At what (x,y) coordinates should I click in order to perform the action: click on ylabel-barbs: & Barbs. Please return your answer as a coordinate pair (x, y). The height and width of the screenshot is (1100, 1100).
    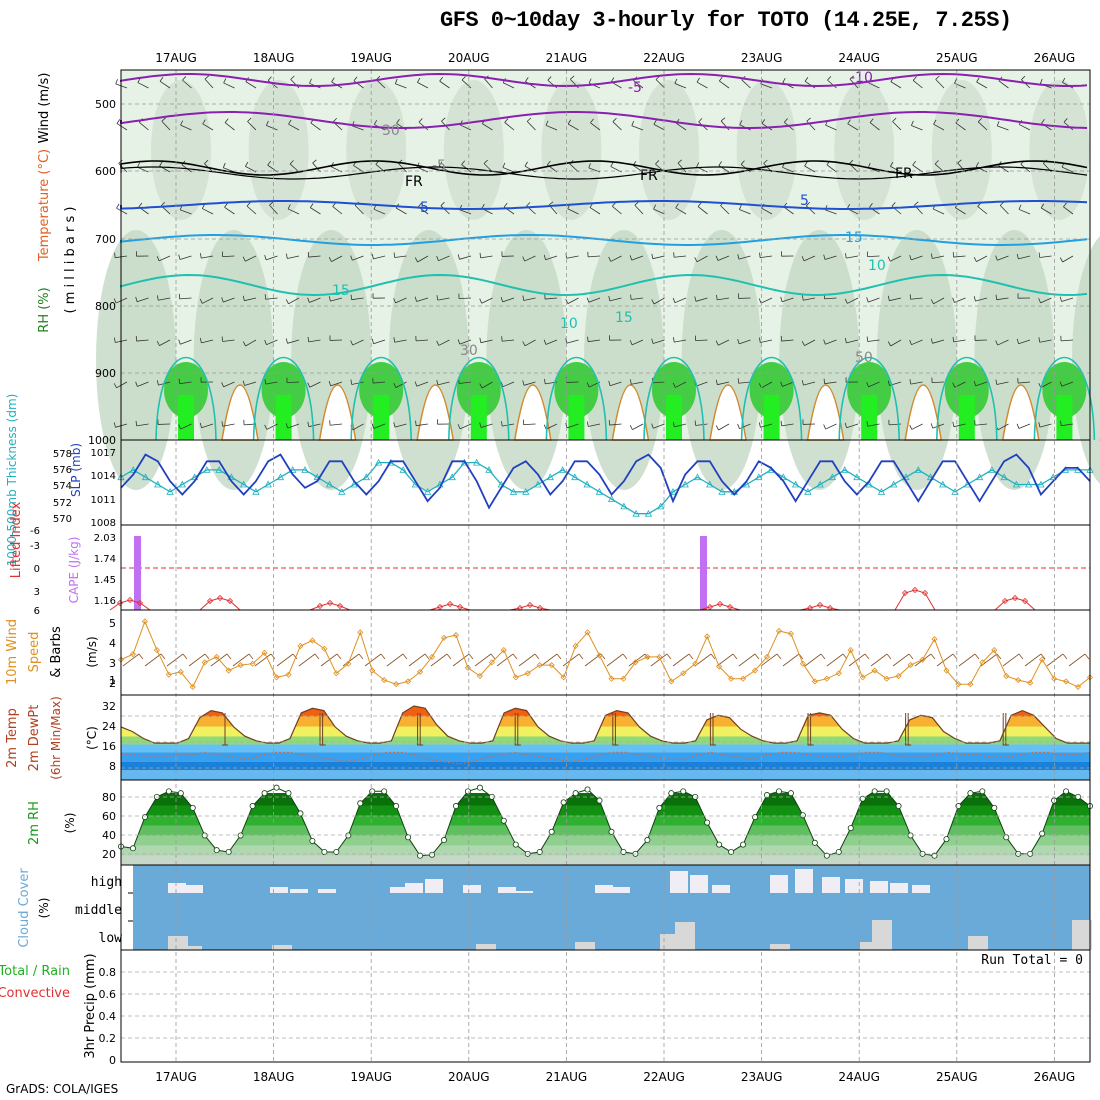
    Looking at the image, I should click on (56, 652).